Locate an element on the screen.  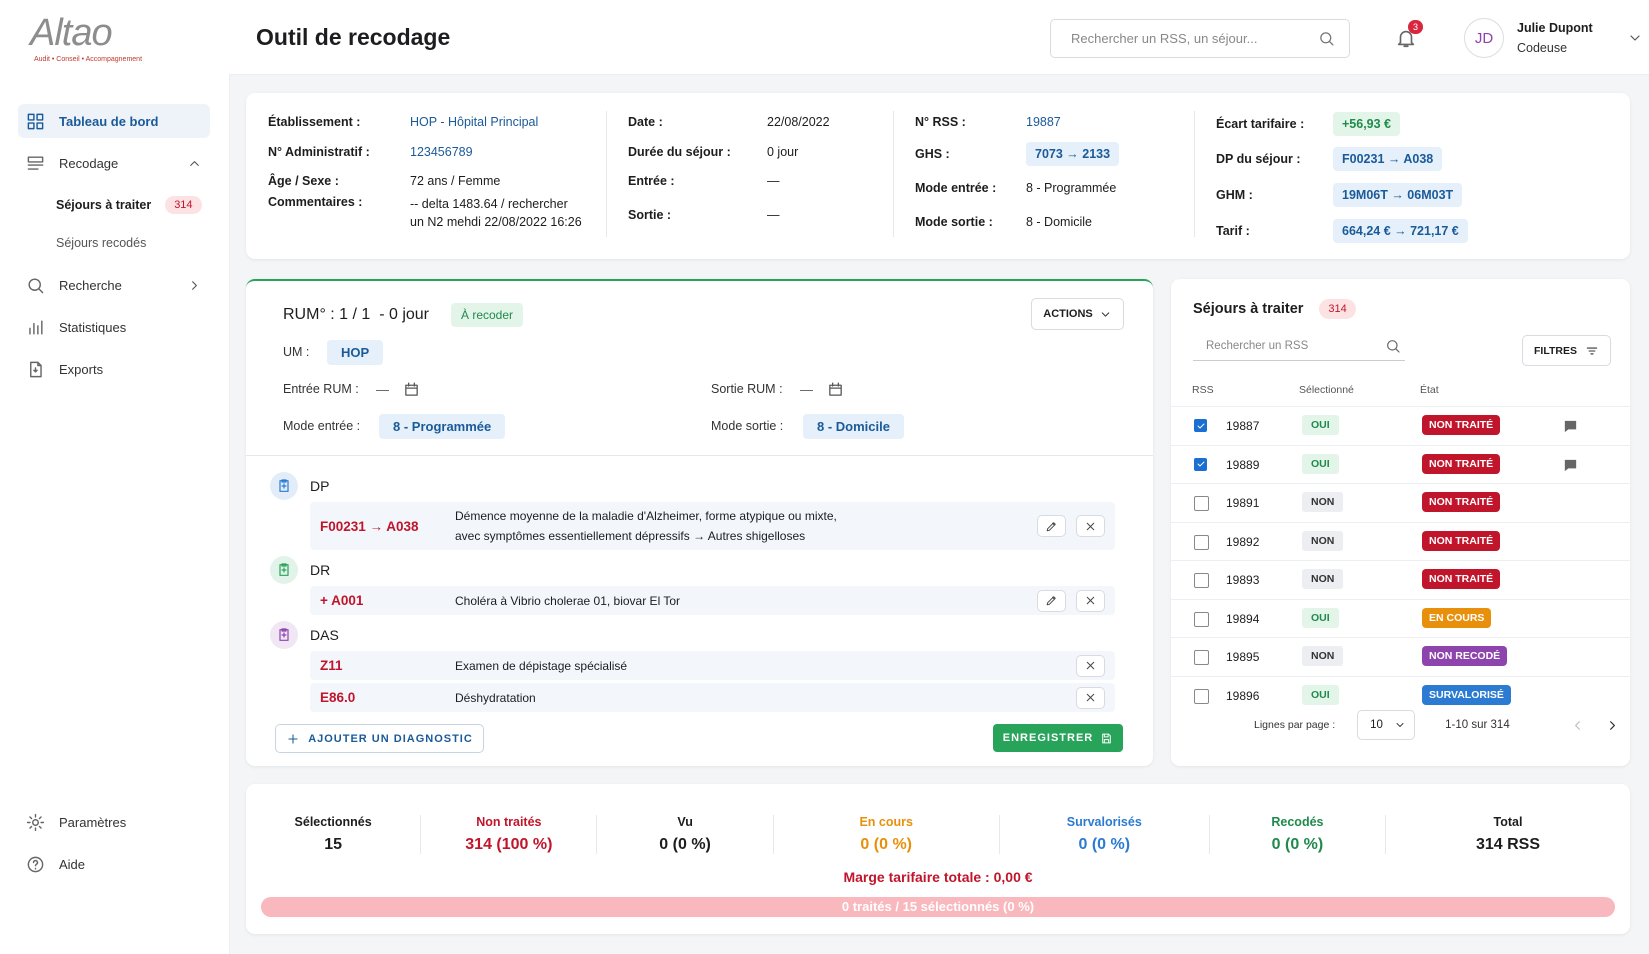
field-label: GHM : is located at coordinates (1234, 195).